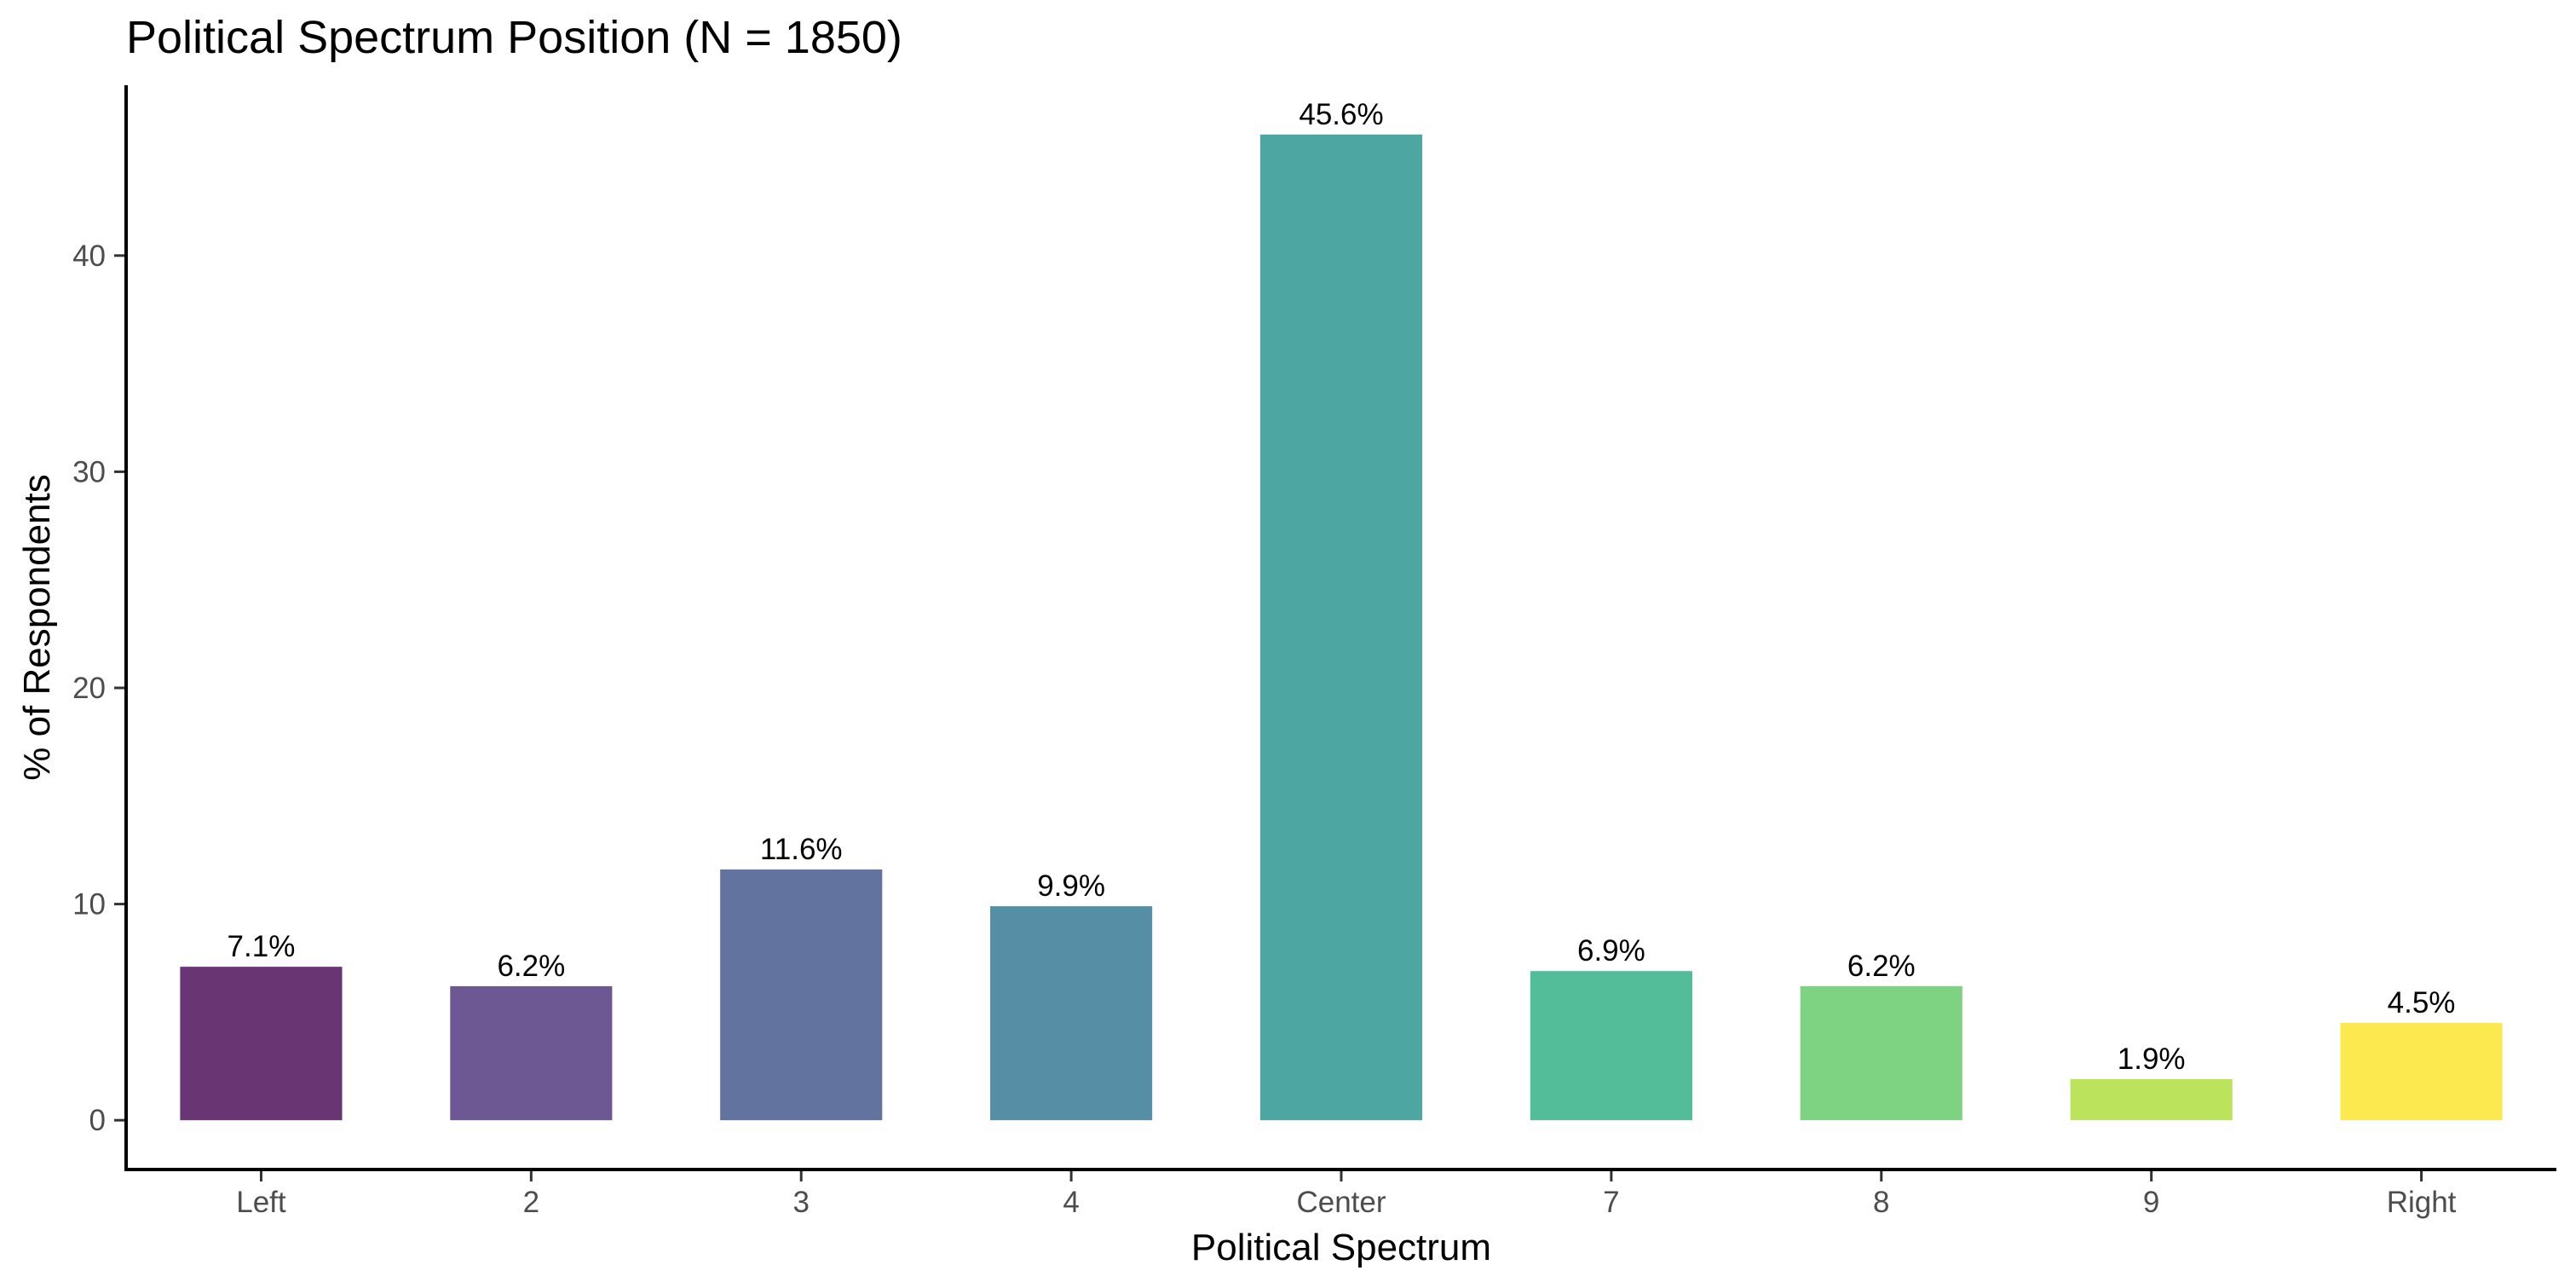  What do you see at coordinates (514, 37) in the screenshot?
I see `chart-title: Political Spectrum Position (N = 1850)` at bounding box center [514, 37].